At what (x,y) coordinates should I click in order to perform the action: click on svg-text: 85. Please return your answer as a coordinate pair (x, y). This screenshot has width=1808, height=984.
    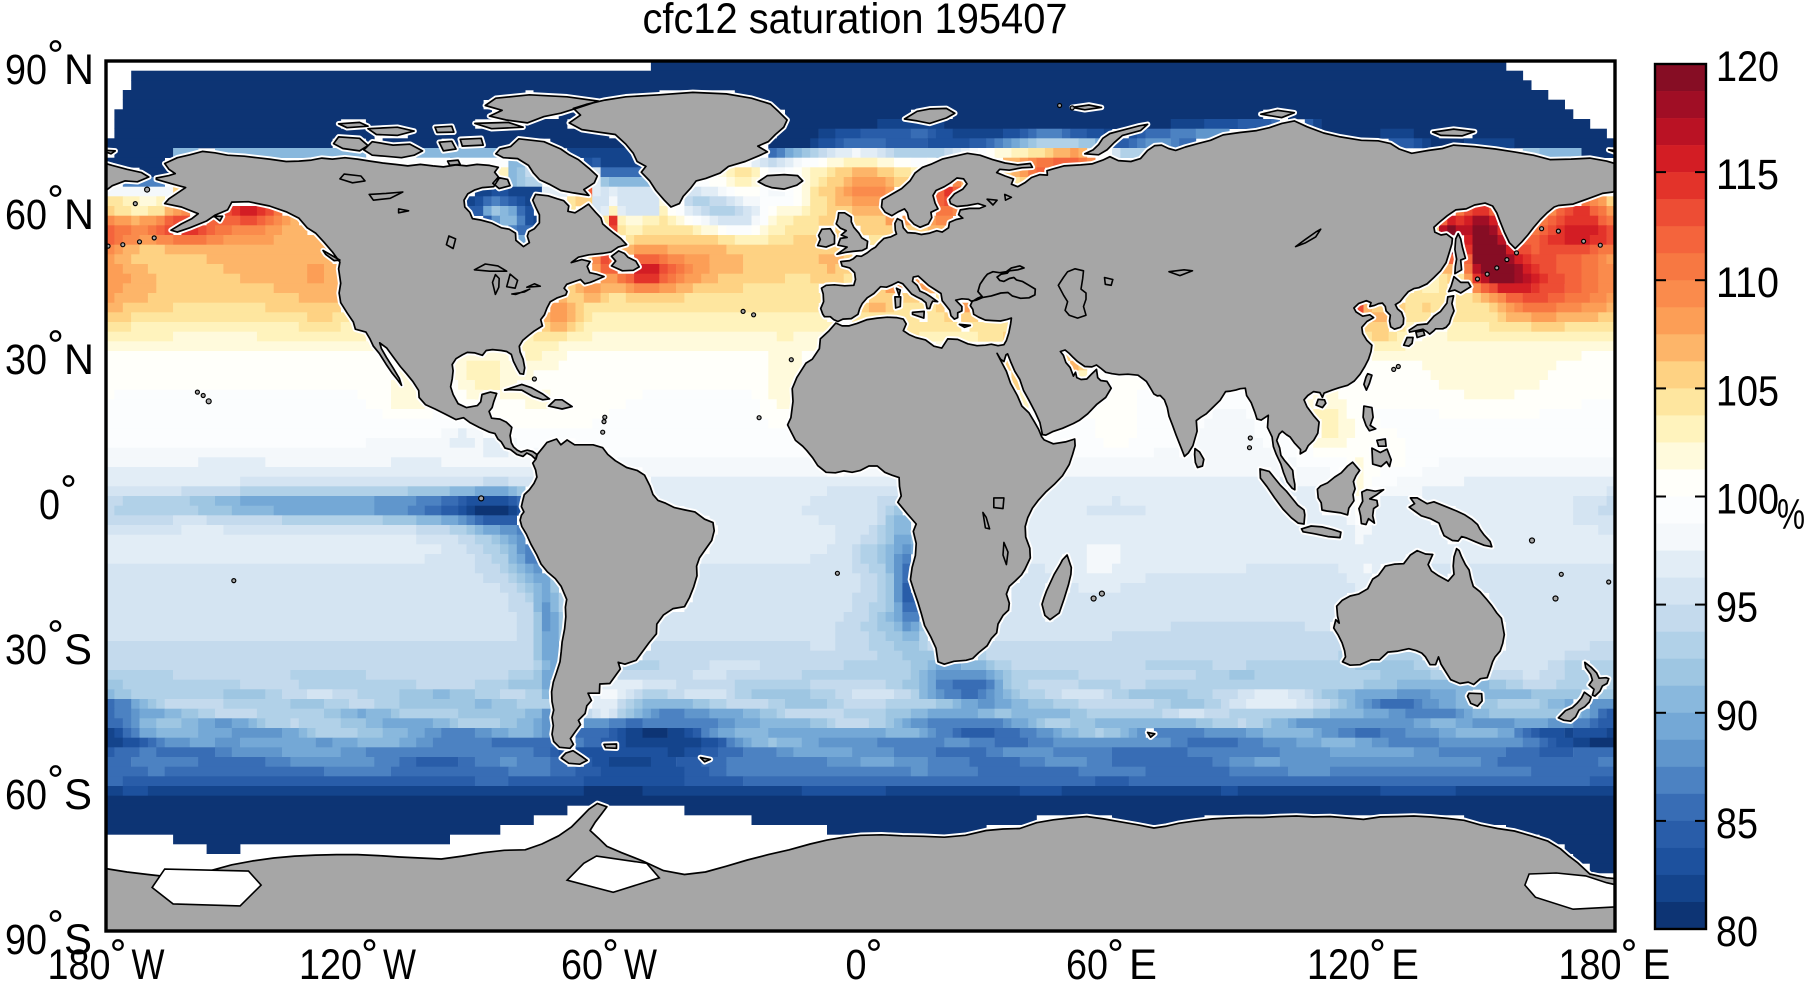
    Looking at the image, I should click on (1737, 824).